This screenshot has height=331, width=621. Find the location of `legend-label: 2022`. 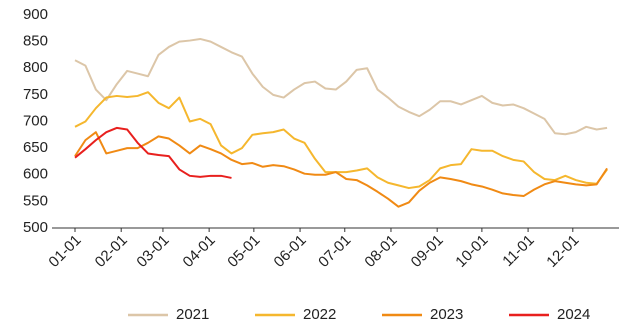

legend-label: 2022 is located at coordinates (319, 314).